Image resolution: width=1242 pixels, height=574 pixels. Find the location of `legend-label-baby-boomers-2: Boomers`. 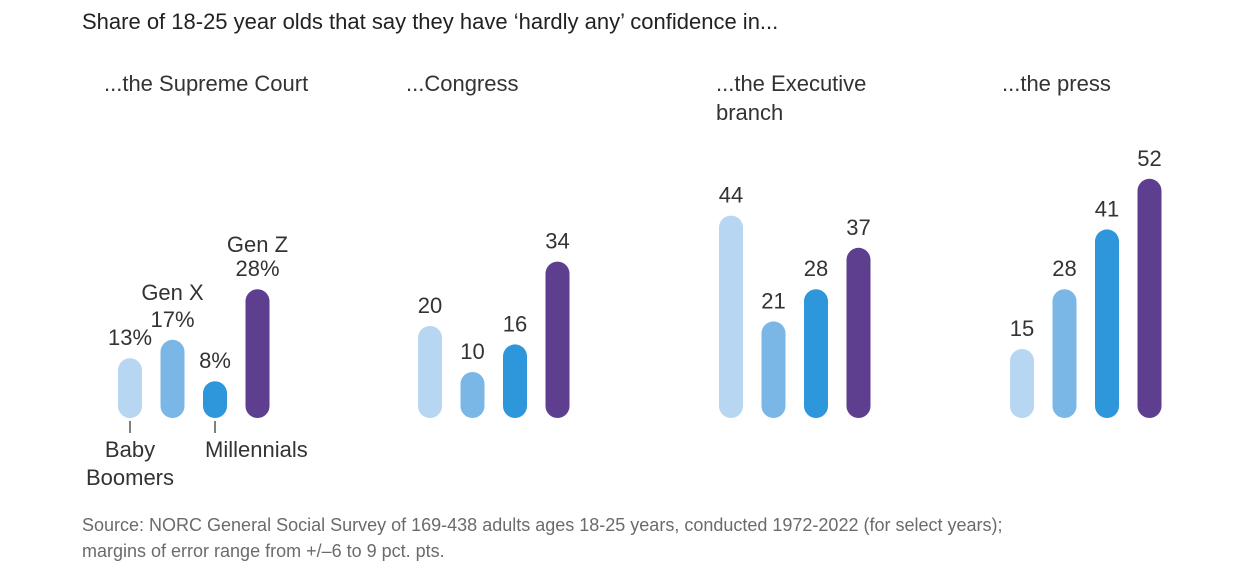

legend-label-baby-boomers-2: Boomers is located at coordinates (130, 477).